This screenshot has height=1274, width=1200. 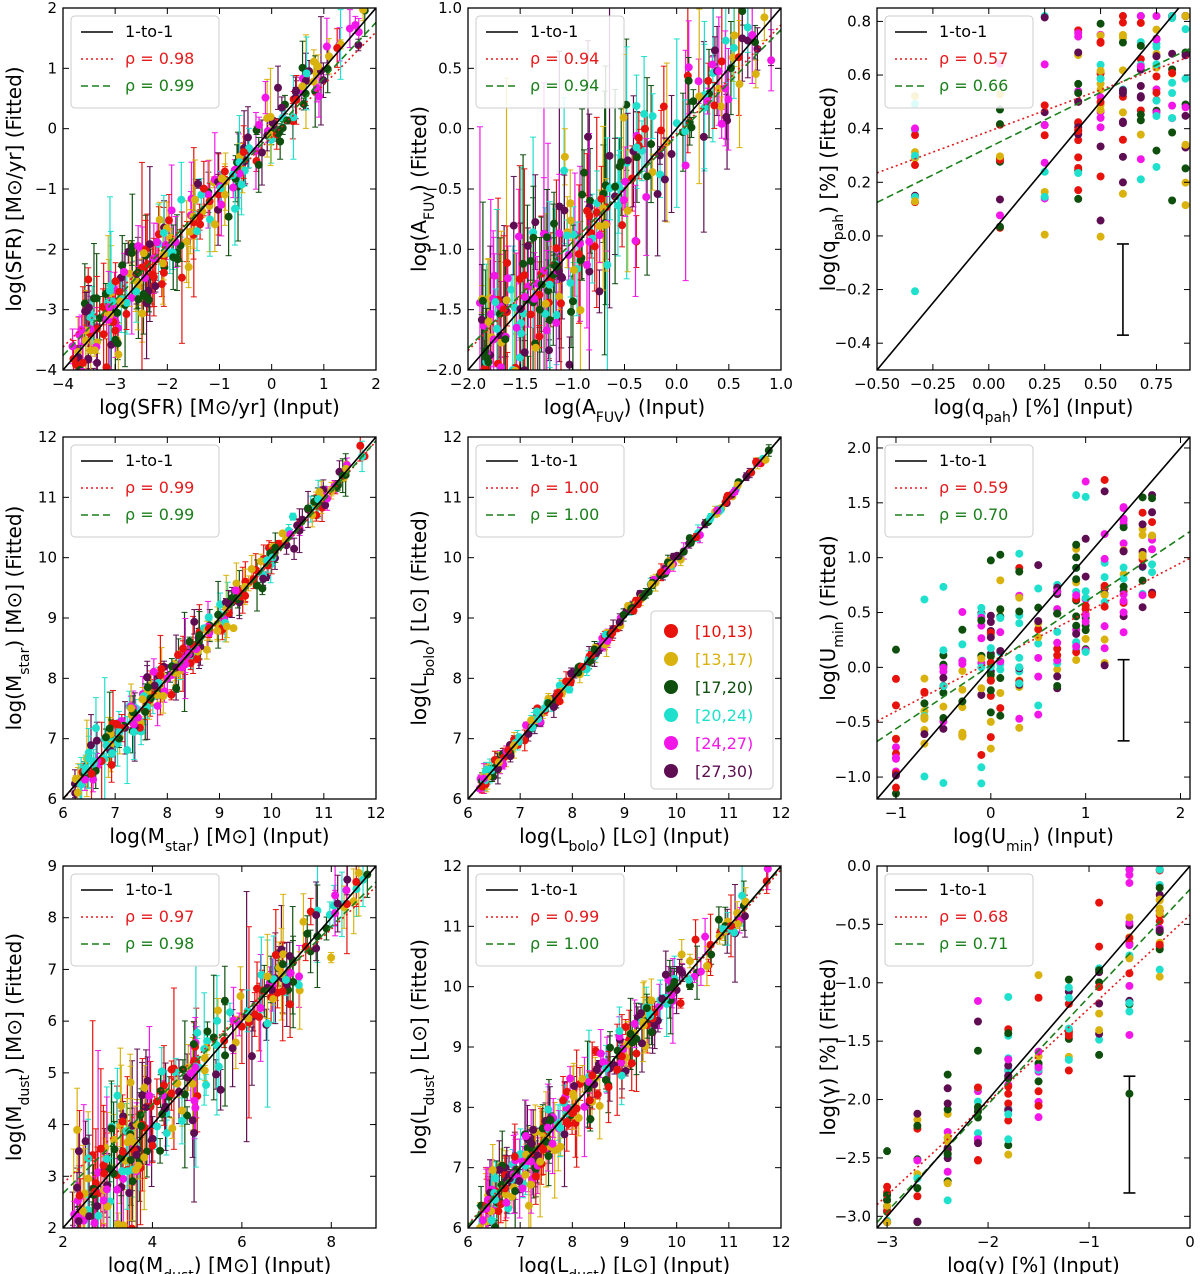 I want to click on y-tick-label: −0.2, so click(x=853, y=290).